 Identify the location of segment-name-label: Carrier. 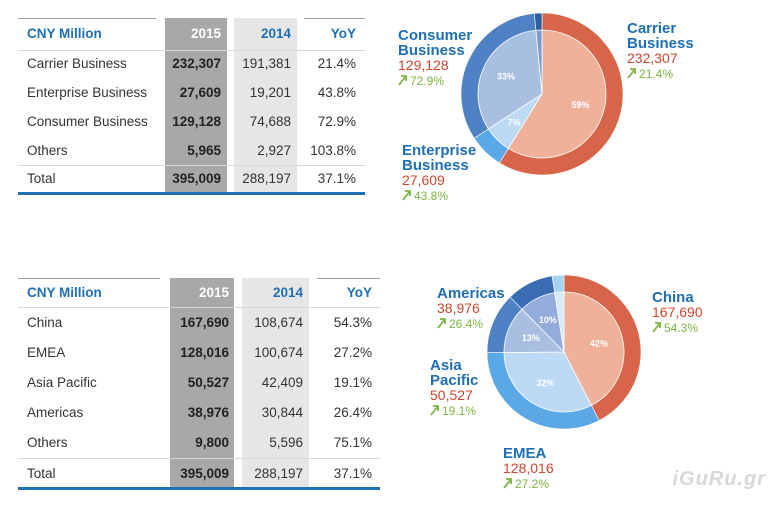
(651, 28).